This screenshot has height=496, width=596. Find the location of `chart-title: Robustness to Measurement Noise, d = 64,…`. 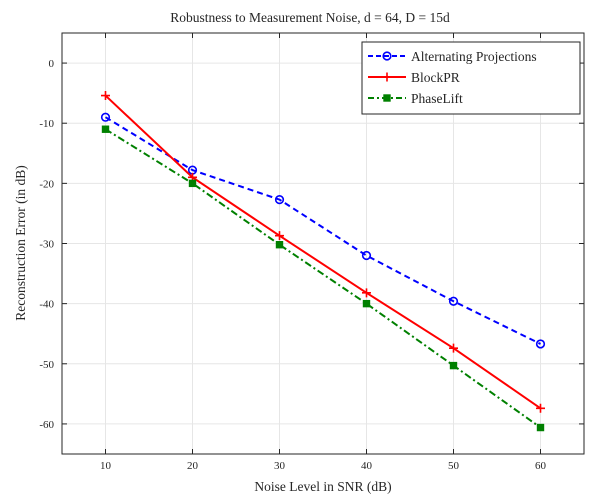

chart-title: Robustness to Measurement Noise, d = 64,… is located at coordinates (310, 17).